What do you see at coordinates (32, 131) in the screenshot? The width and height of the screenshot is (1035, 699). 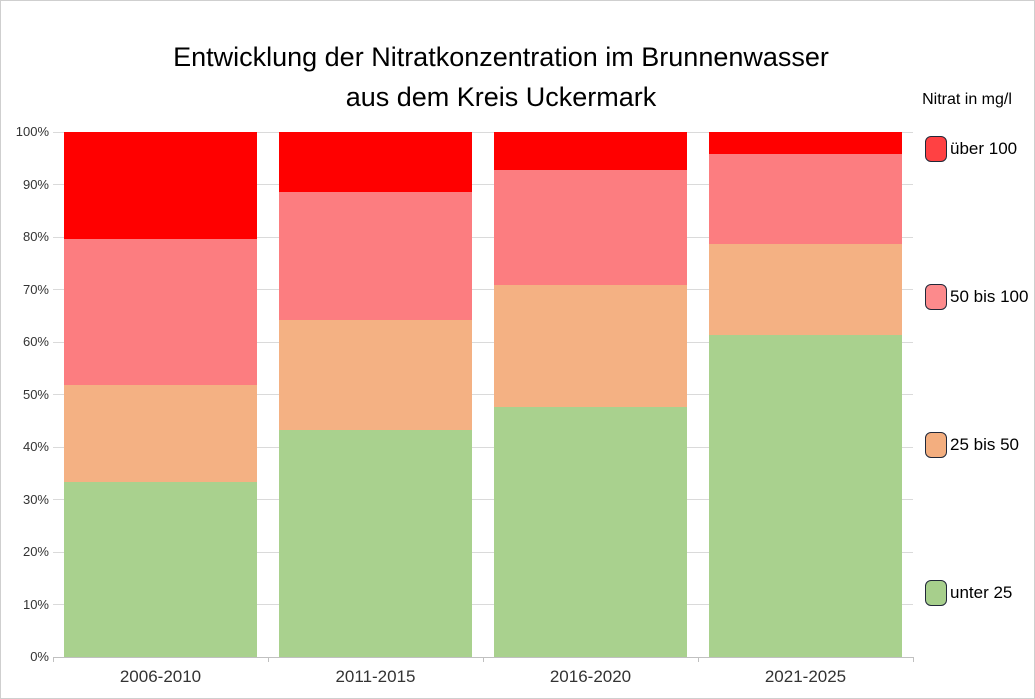 I see `y-axis-tick-label: 100%` at bounding box center [32, 131].